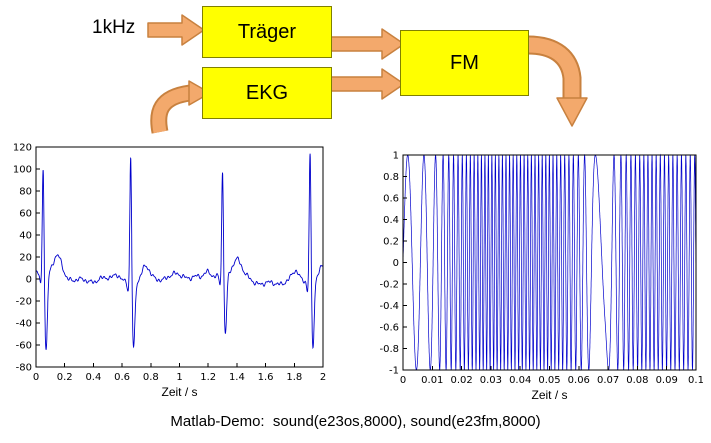 The width and height of the screenshot is (711, 443). I want to click on ekg-label: EKG, so click(267, 92).